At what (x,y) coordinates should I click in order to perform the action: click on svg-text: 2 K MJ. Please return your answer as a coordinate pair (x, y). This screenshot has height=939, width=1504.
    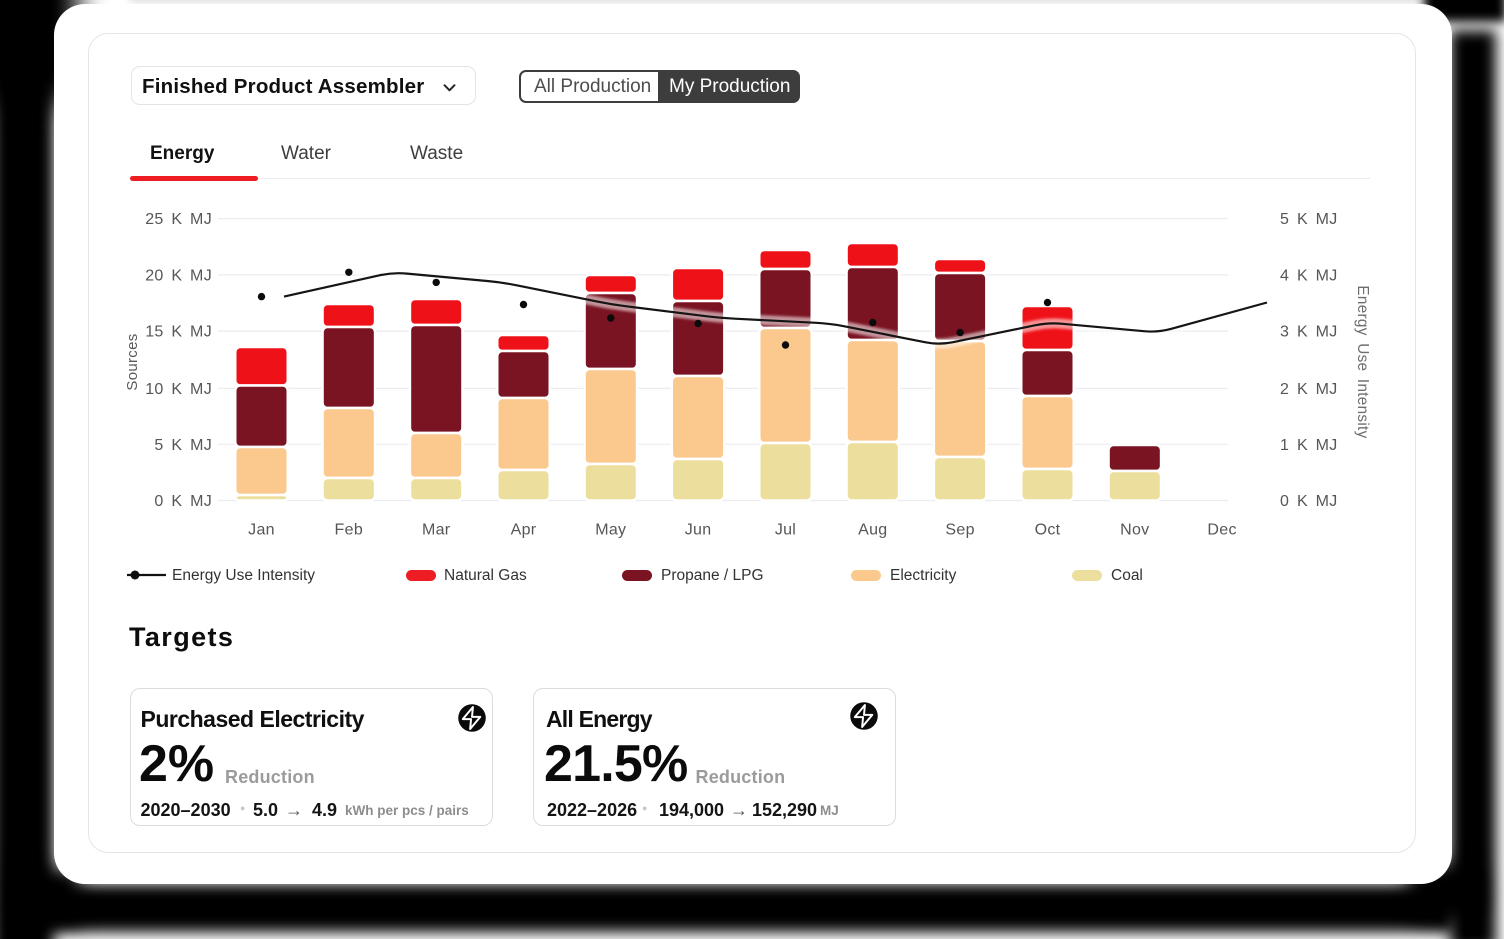
    Looking at the image, I should click on (1309, 389).